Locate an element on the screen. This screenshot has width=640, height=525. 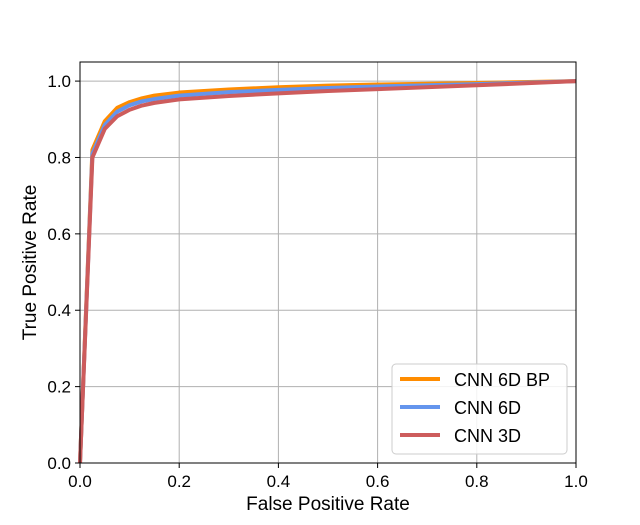
x-tick-label-5: 1.0 is located at coordinates (576, 481).